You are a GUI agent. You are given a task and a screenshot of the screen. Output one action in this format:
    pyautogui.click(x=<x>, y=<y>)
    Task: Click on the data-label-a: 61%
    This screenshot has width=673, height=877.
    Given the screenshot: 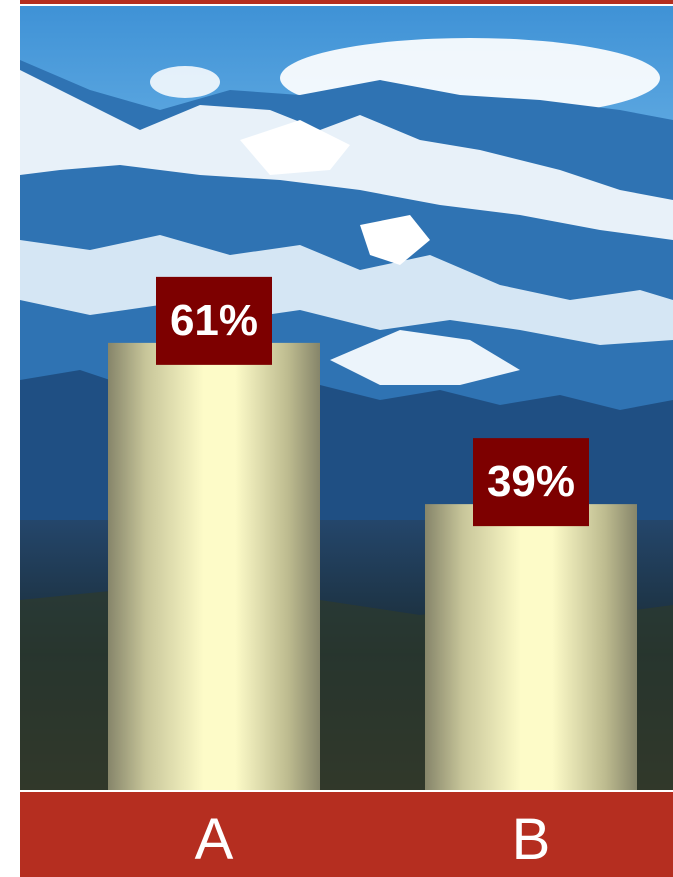 What is the action you would take?
    pyautogui.click(x=214, y=320)
    